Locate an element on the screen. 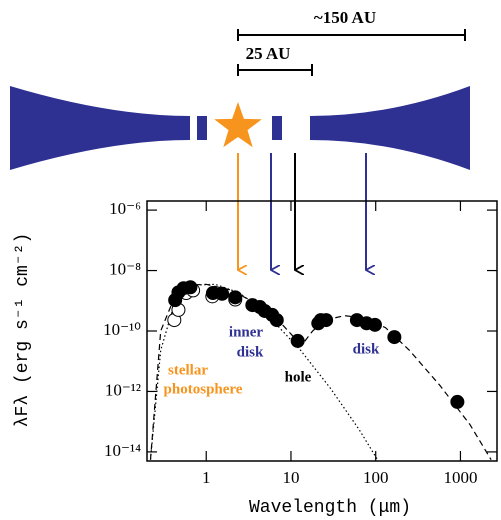 This screenshot has height=520, width=501. annotation: photosphere is located at coordinates (203, 389).